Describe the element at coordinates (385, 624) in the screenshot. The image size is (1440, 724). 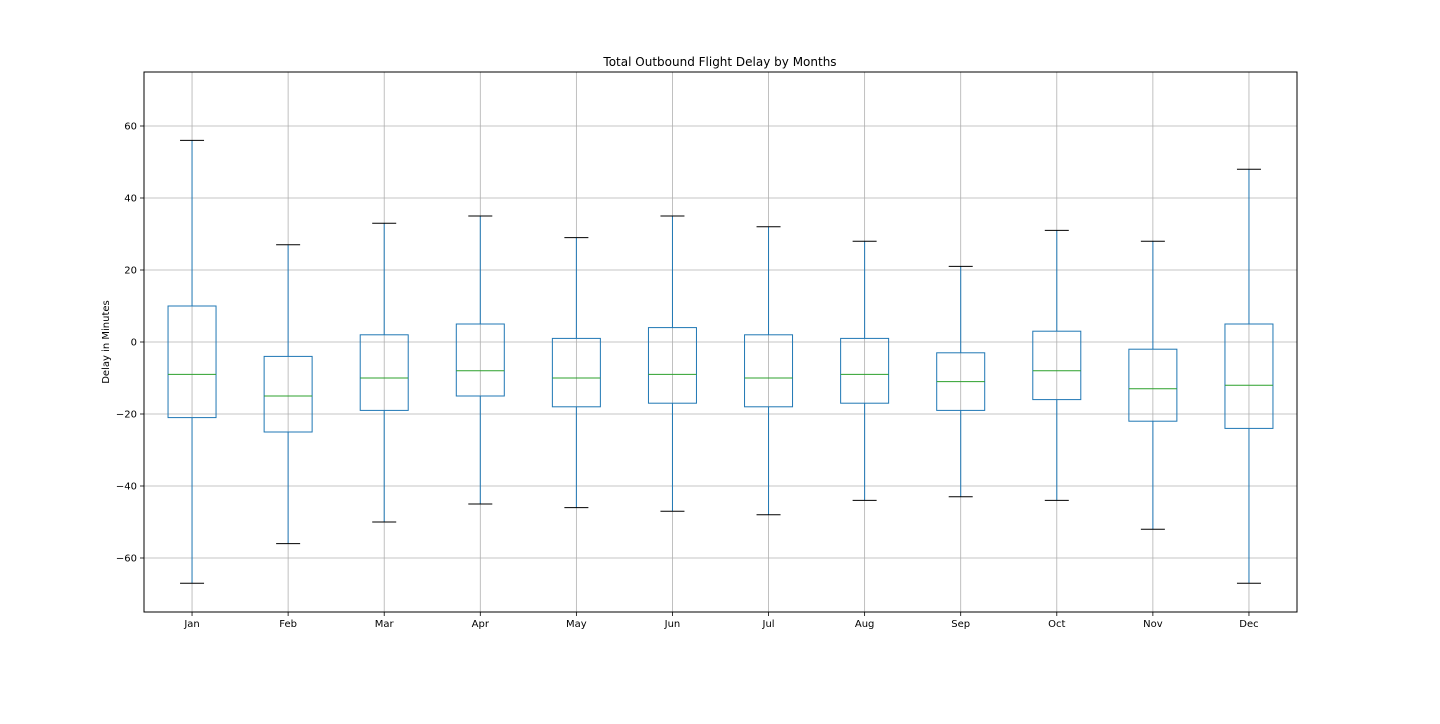
I see `x-tick-label: Mar` at that location.